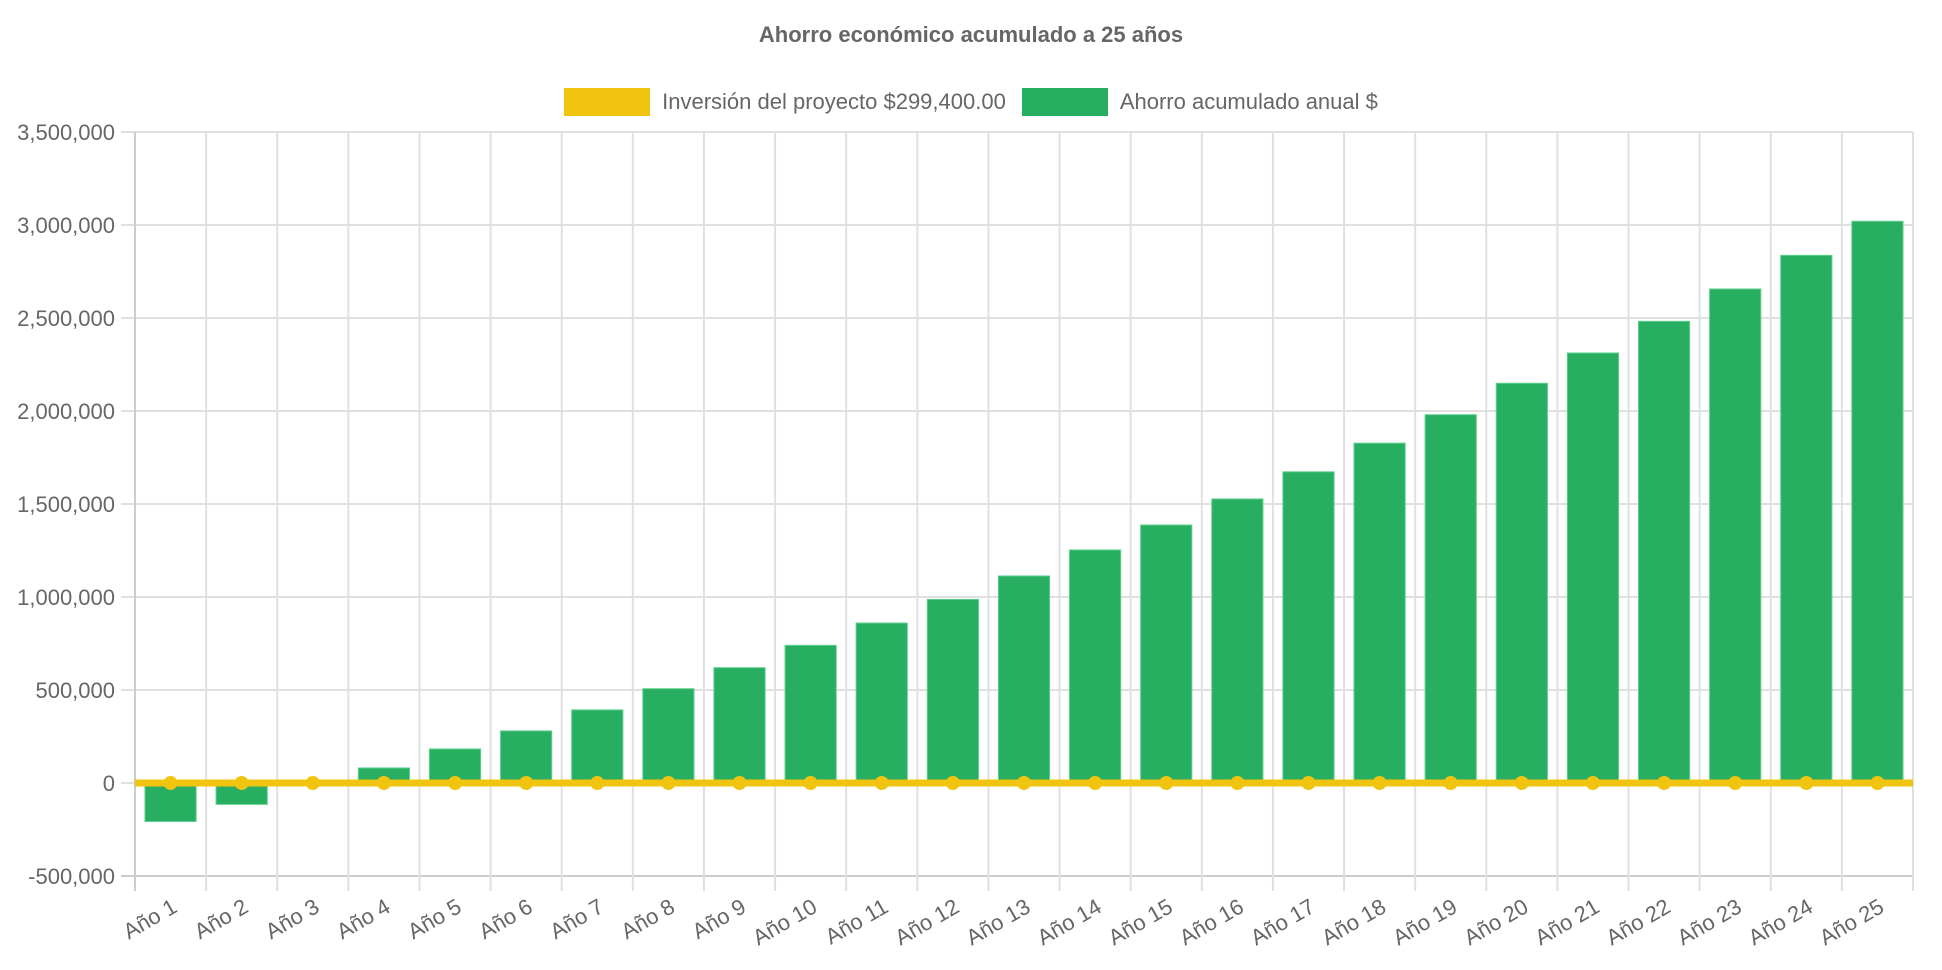 Image resolution: width=1942 pixels, height=970 pixels. I want to click on bar-año-15, so click(1166, 654).